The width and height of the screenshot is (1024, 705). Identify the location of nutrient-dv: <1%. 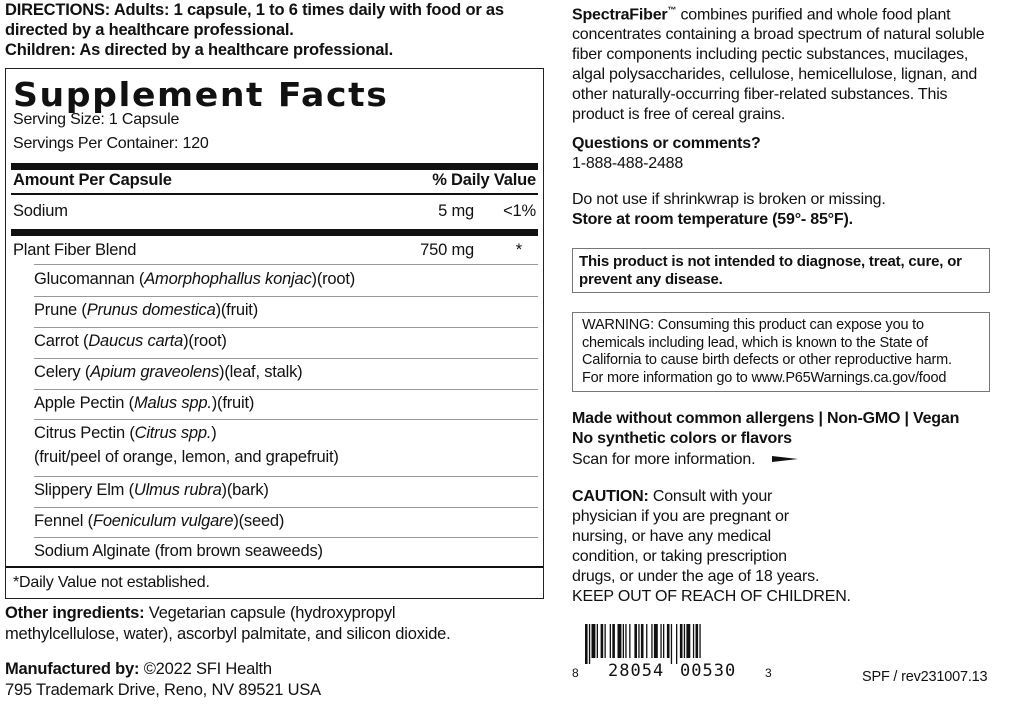
(519, 211).